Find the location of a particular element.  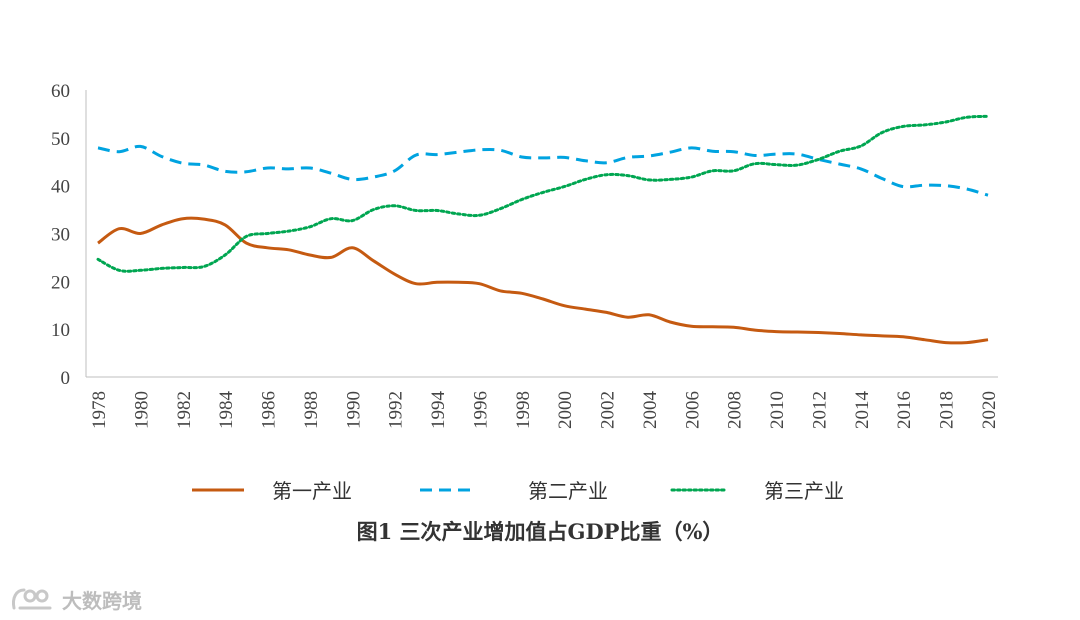

watermark: 大数跨境 is located at coordinates (76, 599).